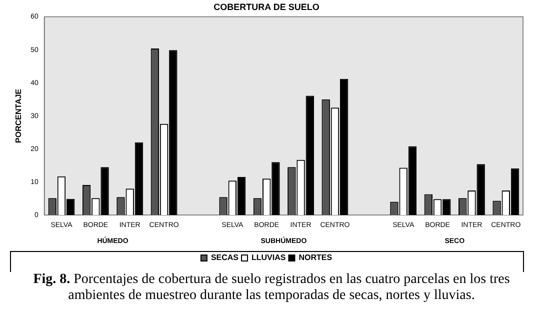 The height and width of the screenshot is (320, 543). Describe the element at coordinates (267, 7) in the screenshot. I see `chart-title: COBERTURA DE SUELO` at that location.